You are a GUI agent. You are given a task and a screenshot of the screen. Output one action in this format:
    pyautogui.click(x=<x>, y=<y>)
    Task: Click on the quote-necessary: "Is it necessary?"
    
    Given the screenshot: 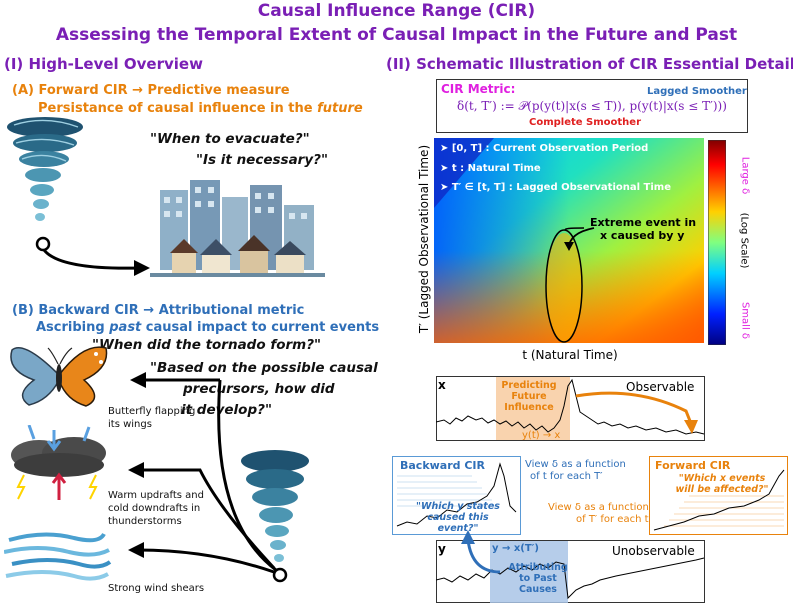 What is the action you would take?
    pyautogui.click(x=262, y=160)
    